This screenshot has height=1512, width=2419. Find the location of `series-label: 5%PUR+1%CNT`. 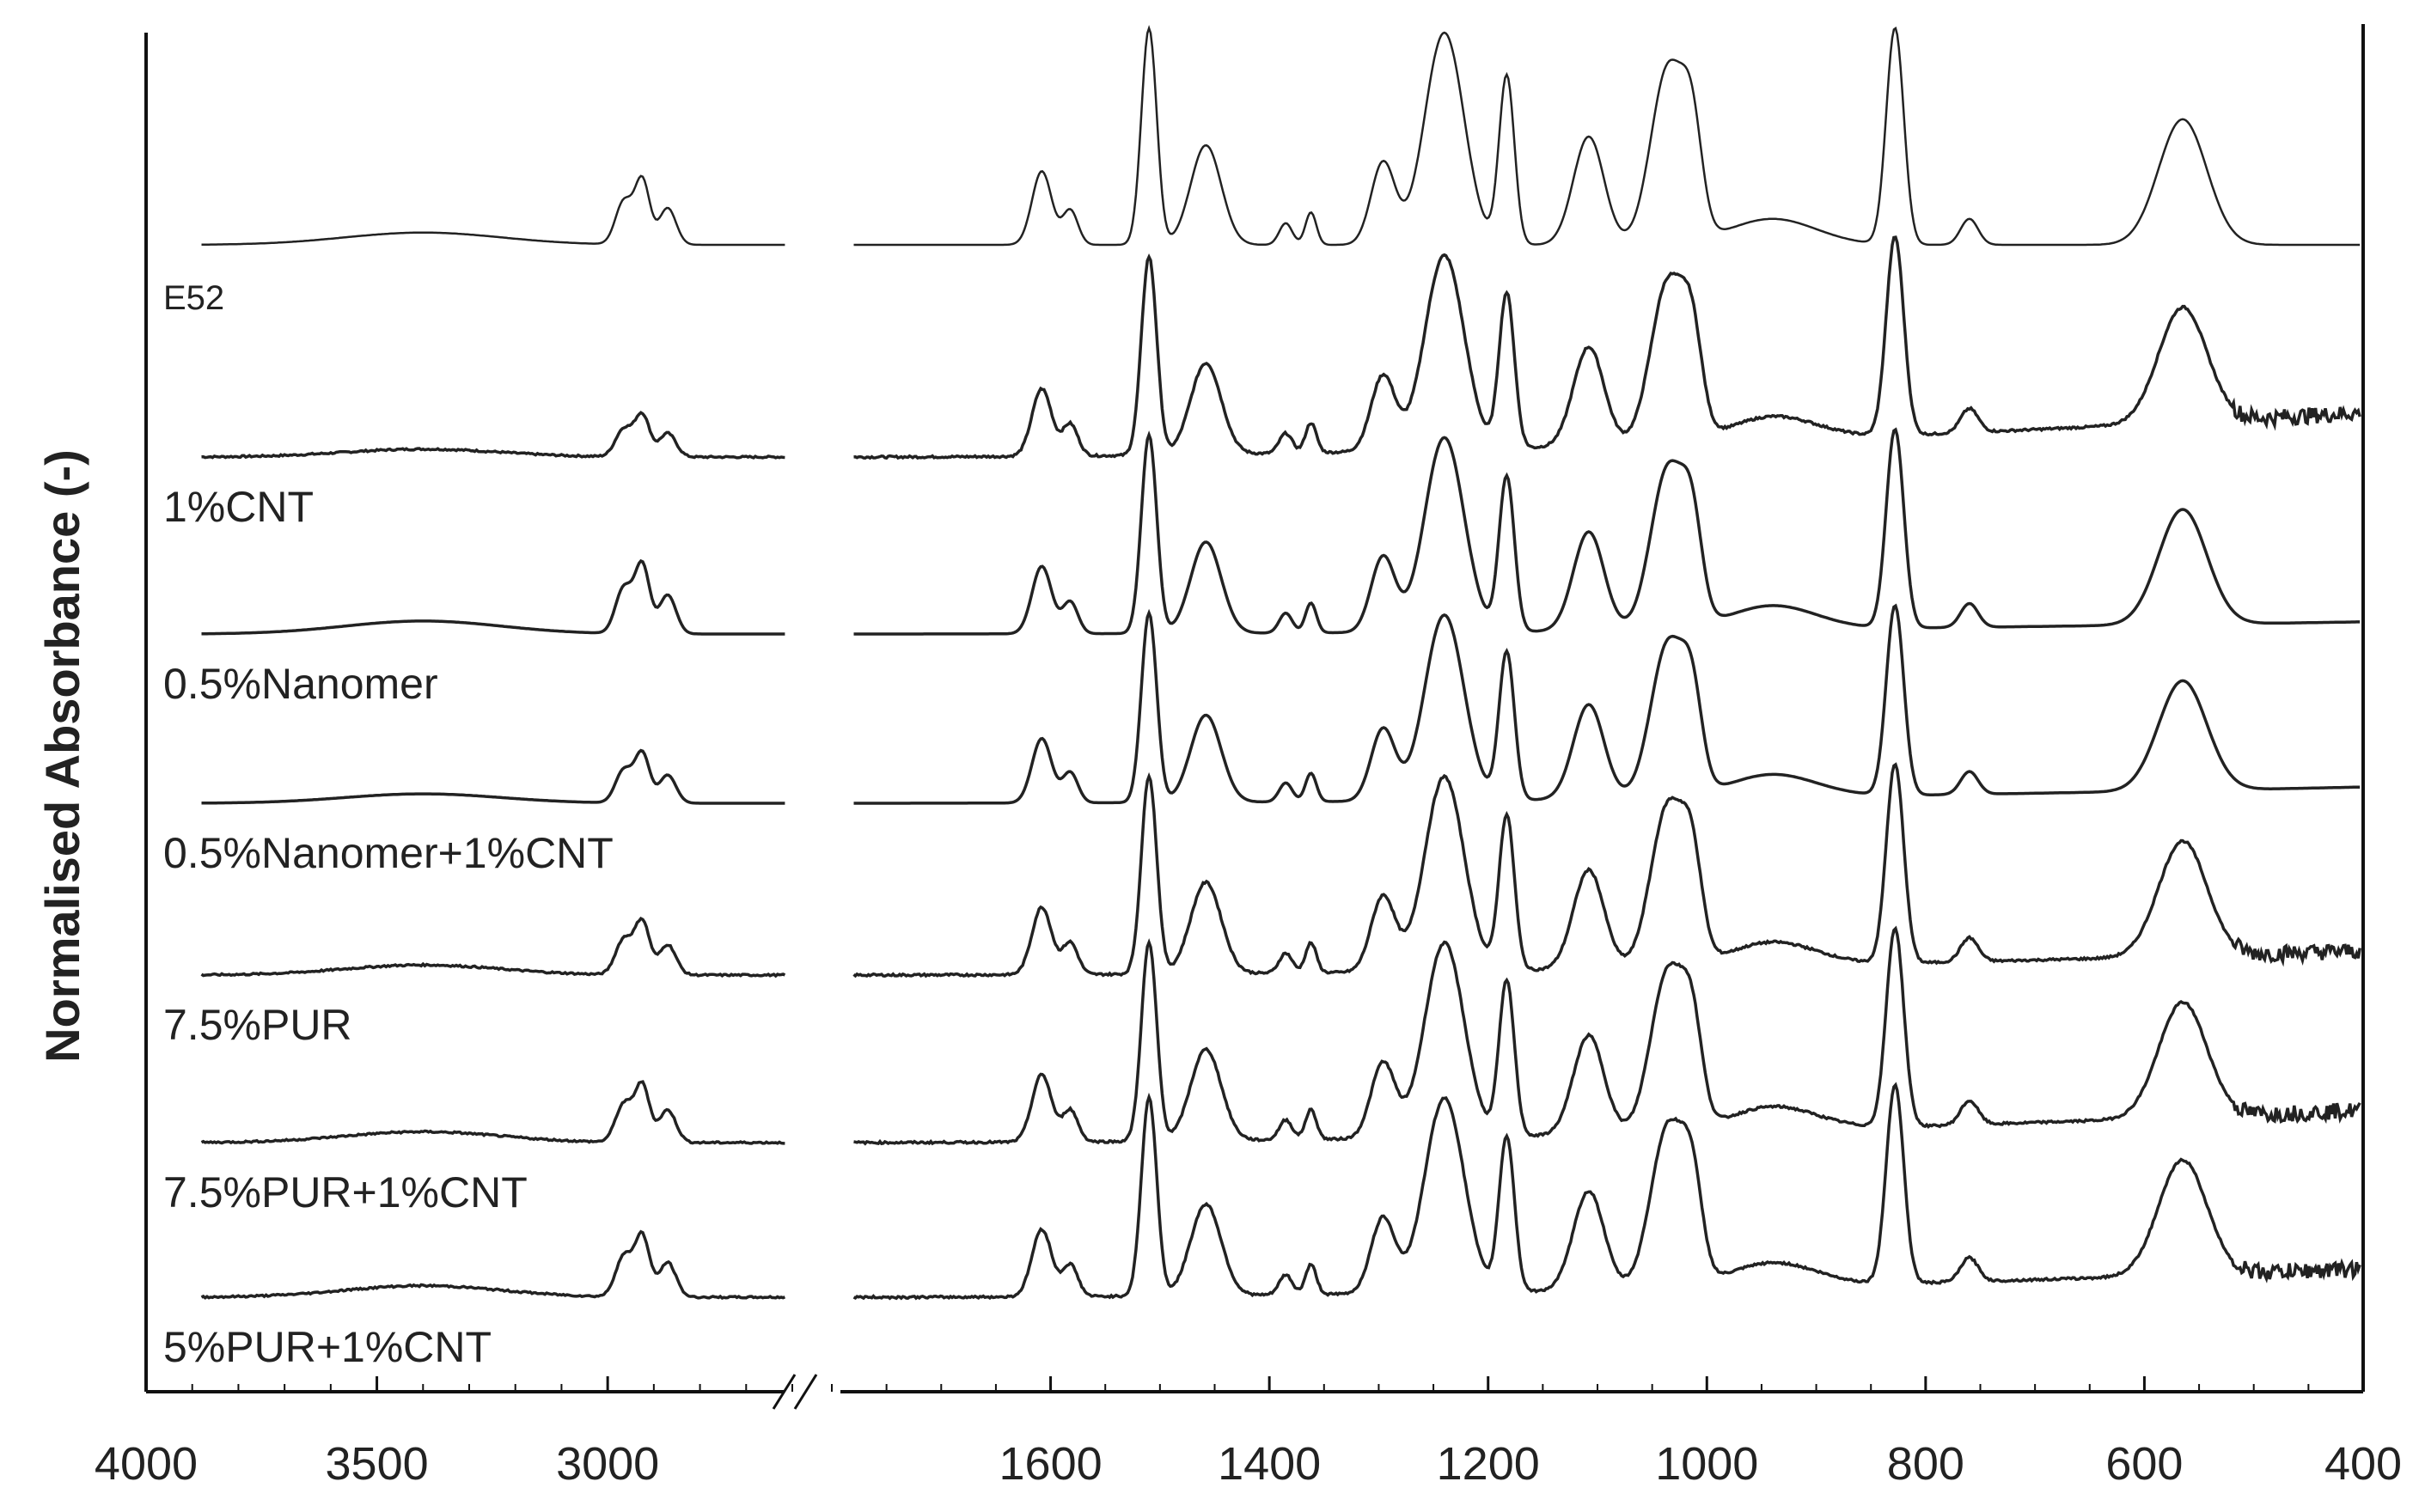

series-label: 5%PUR+1%CNT is located at coordinates (327, 1347).